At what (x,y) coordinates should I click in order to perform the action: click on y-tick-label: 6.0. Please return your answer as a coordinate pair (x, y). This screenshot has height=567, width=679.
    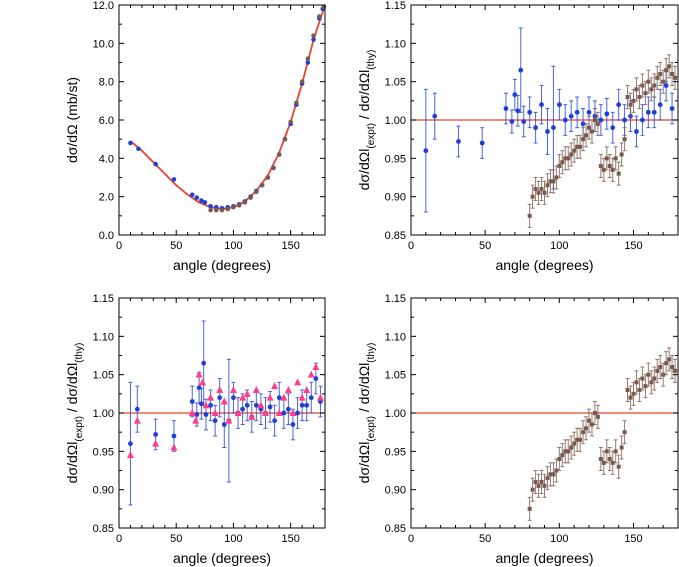
    Looking at the image, I should click on (106, 121).